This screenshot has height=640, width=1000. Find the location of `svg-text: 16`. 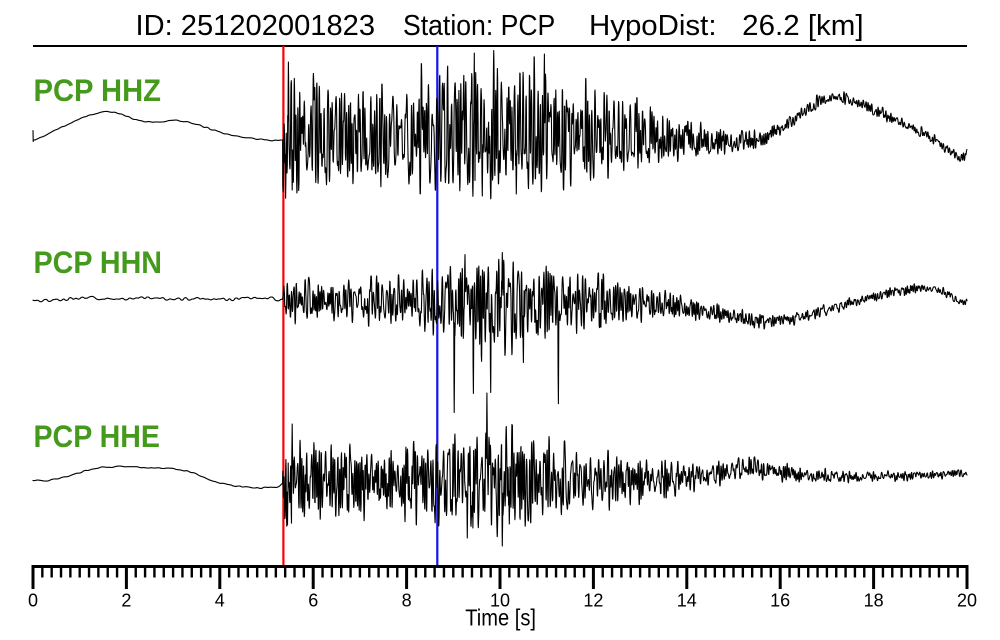

svg-text: 16 is located at coordinates (780, 601).